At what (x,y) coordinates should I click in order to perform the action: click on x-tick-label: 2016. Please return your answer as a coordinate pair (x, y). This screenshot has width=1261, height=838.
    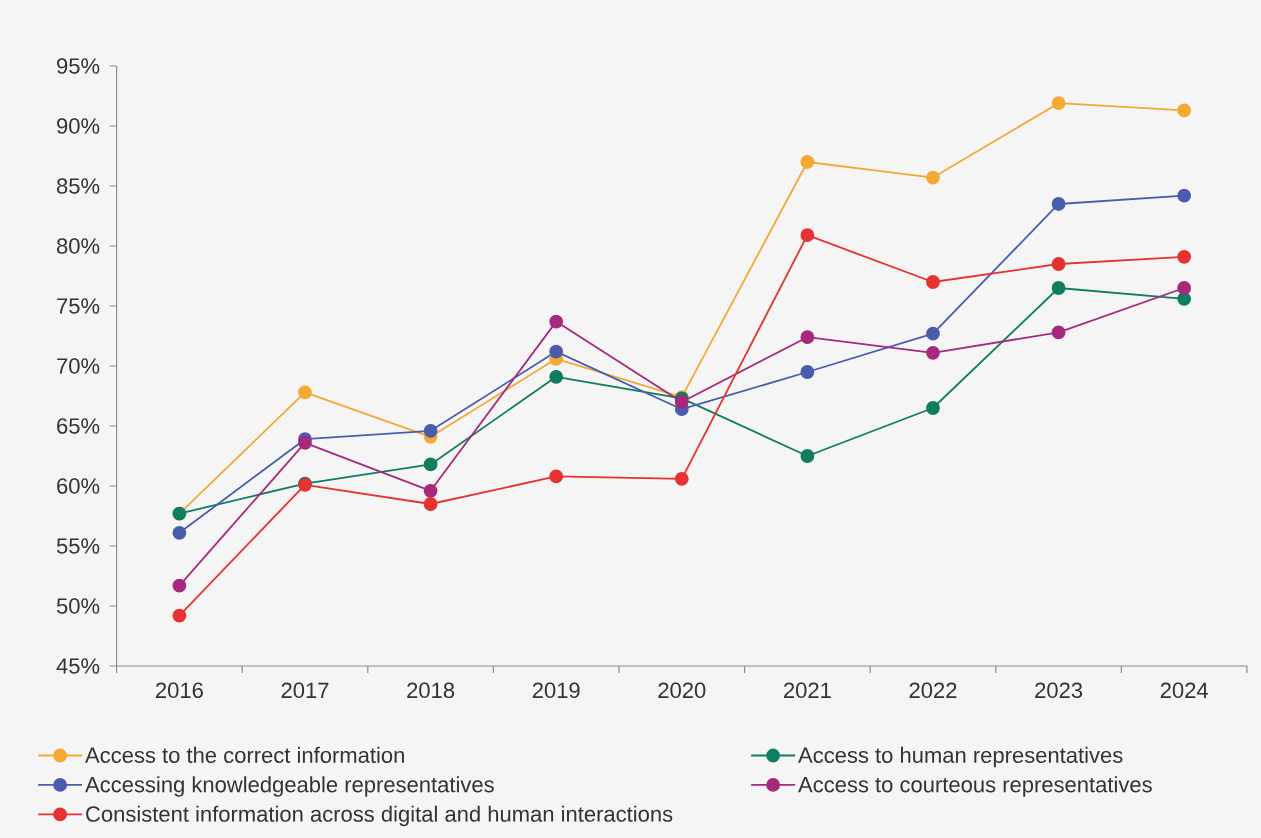
    Looking at the image, I should click on (179, 690).